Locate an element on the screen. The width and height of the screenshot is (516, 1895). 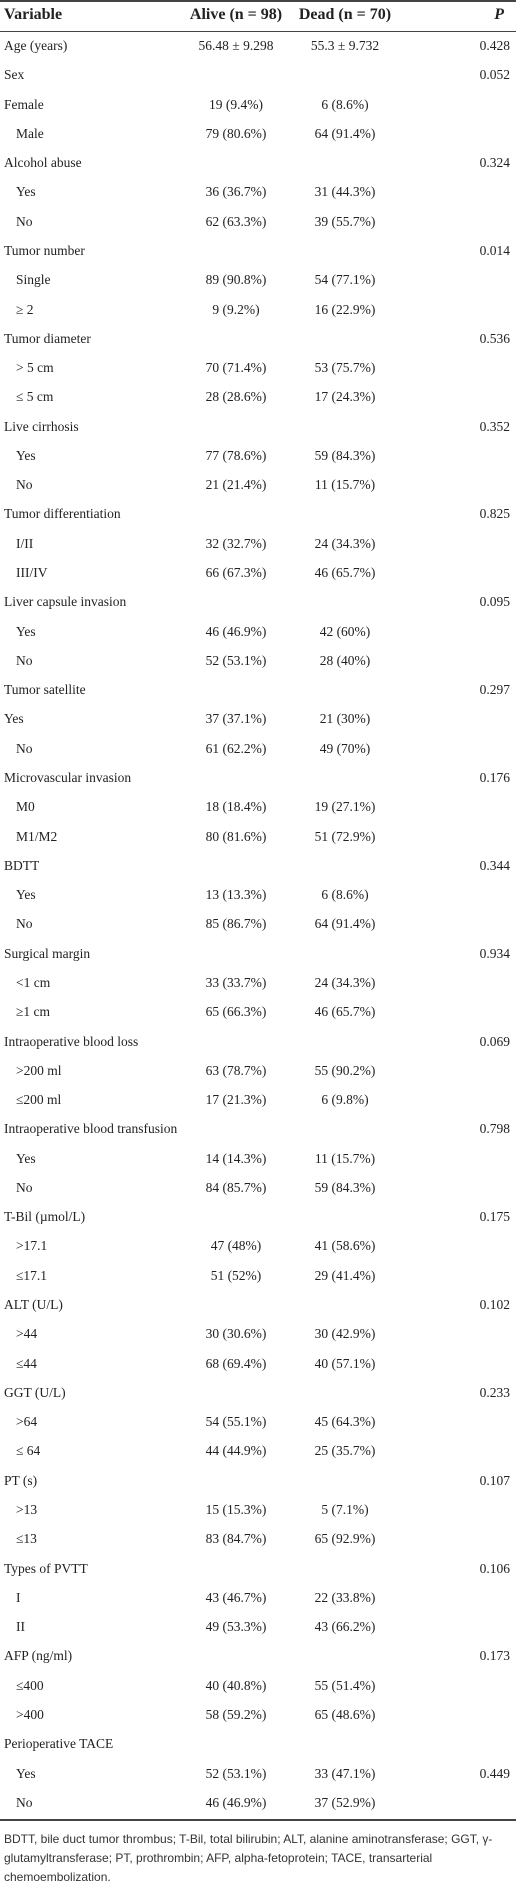
dead-value: 45 (64.3%) is located at coordinates (345, 1422).